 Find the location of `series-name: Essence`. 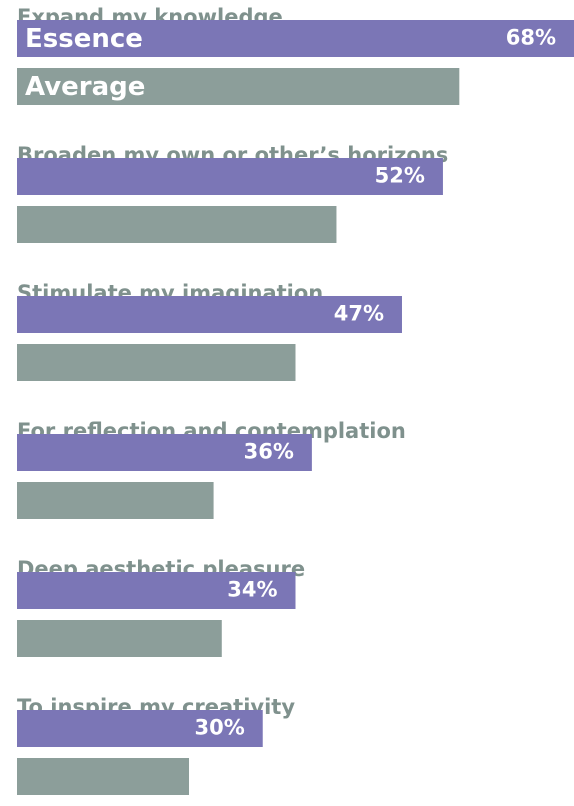

series-name: Essence is located at coordinates (84, 39).